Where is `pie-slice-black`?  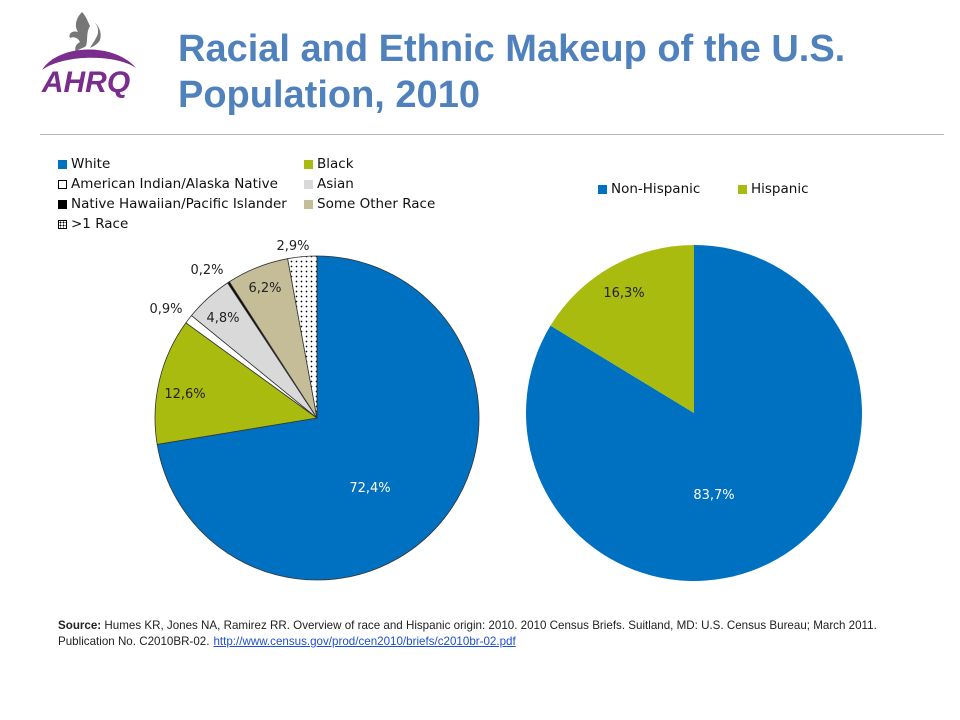
pie-slice-black is located at coordinates (236, 383).